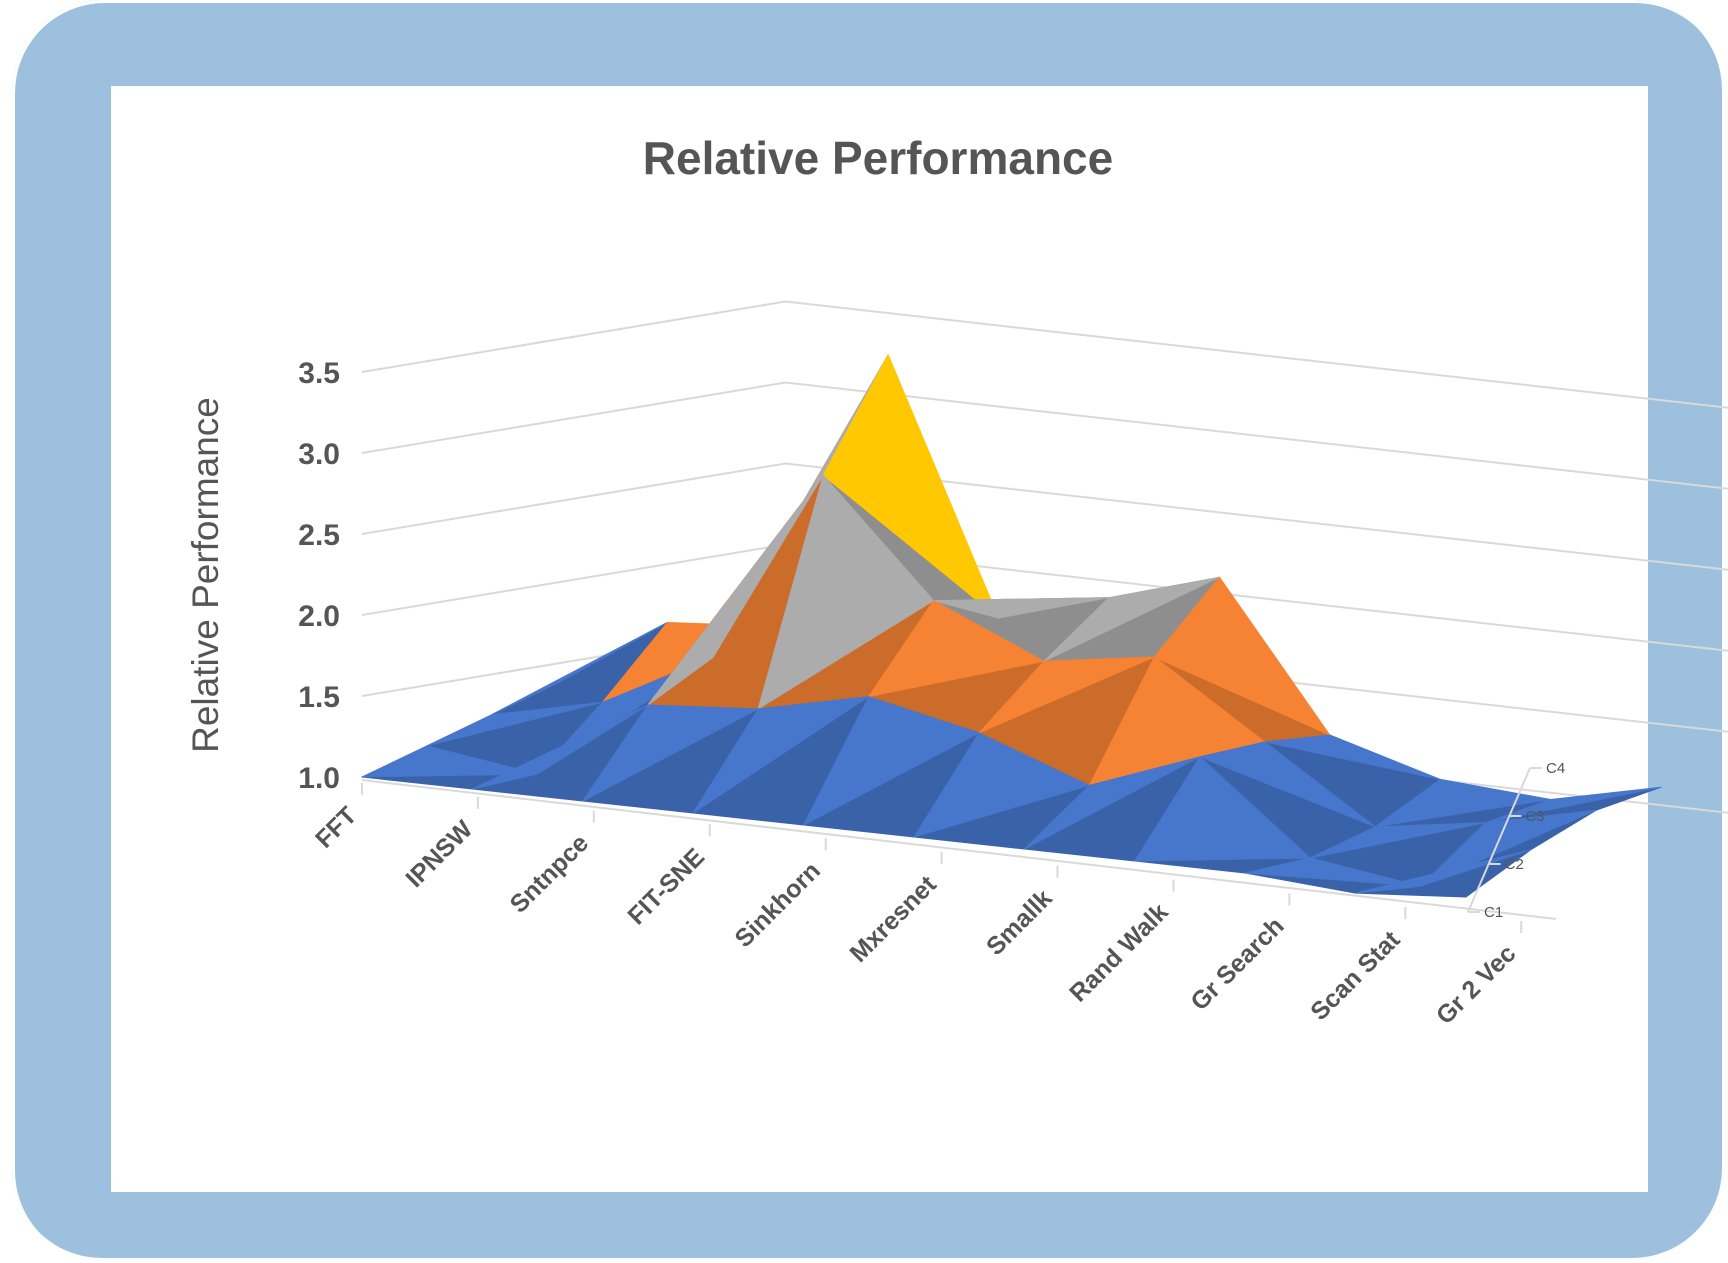  What do you see at coordinates (778, 905) in the screenshot?
I see `category-label: Sinkhorn` at bounding box center [778, 905].